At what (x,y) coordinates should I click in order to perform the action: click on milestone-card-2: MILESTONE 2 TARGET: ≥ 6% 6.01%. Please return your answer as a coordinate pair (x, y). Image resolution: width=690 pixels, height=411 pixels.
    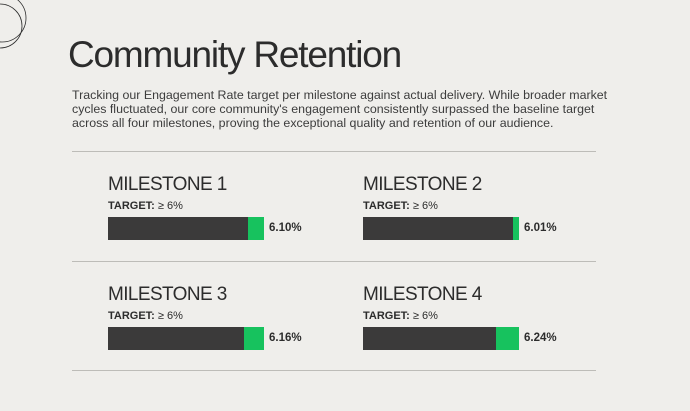
    Looking at the image, I should click on (473, 214).